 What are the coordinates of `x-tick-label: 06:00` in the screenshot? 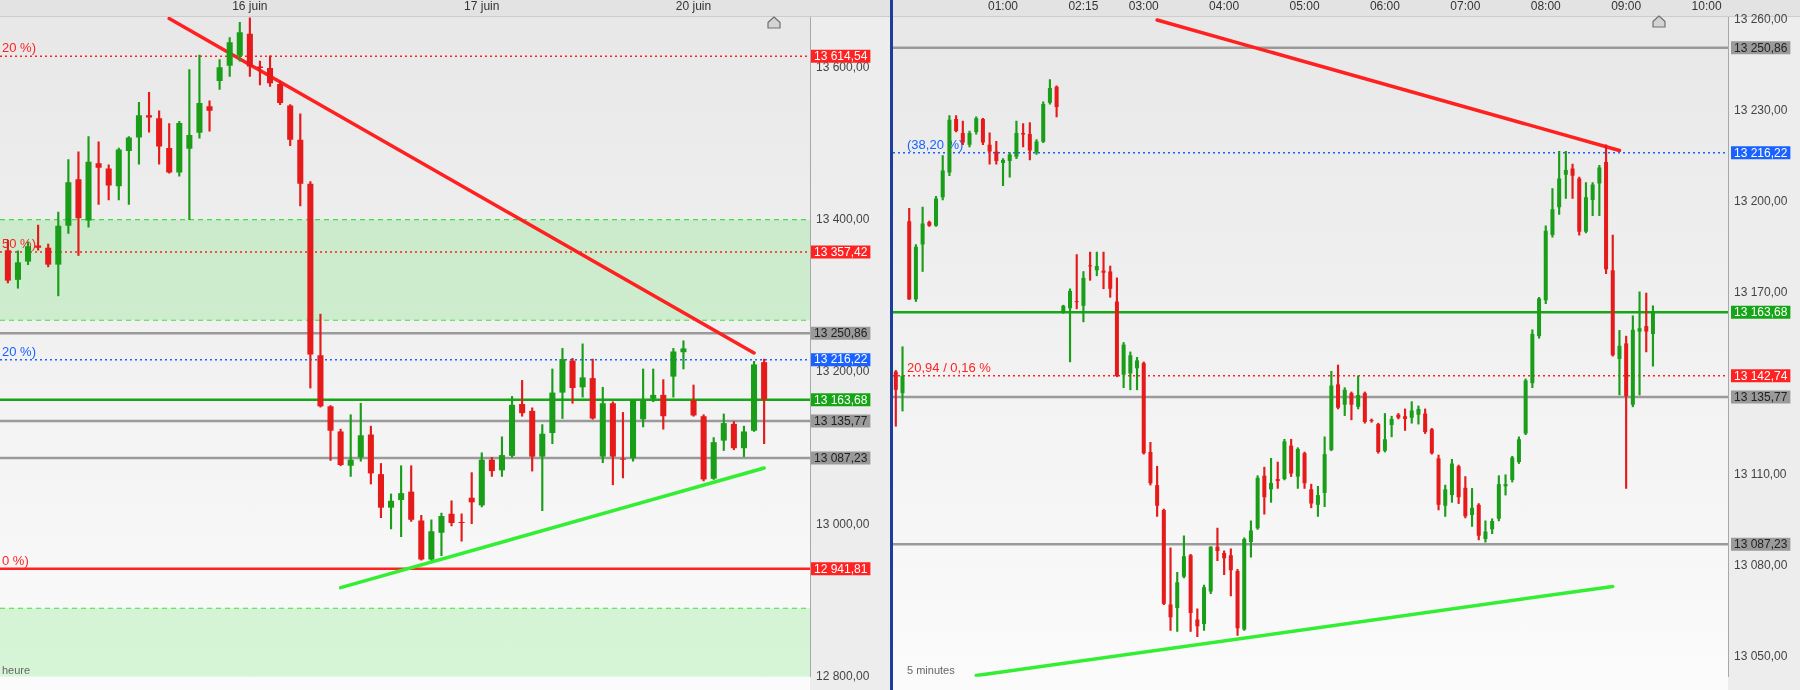 It's located at (1385, 7).